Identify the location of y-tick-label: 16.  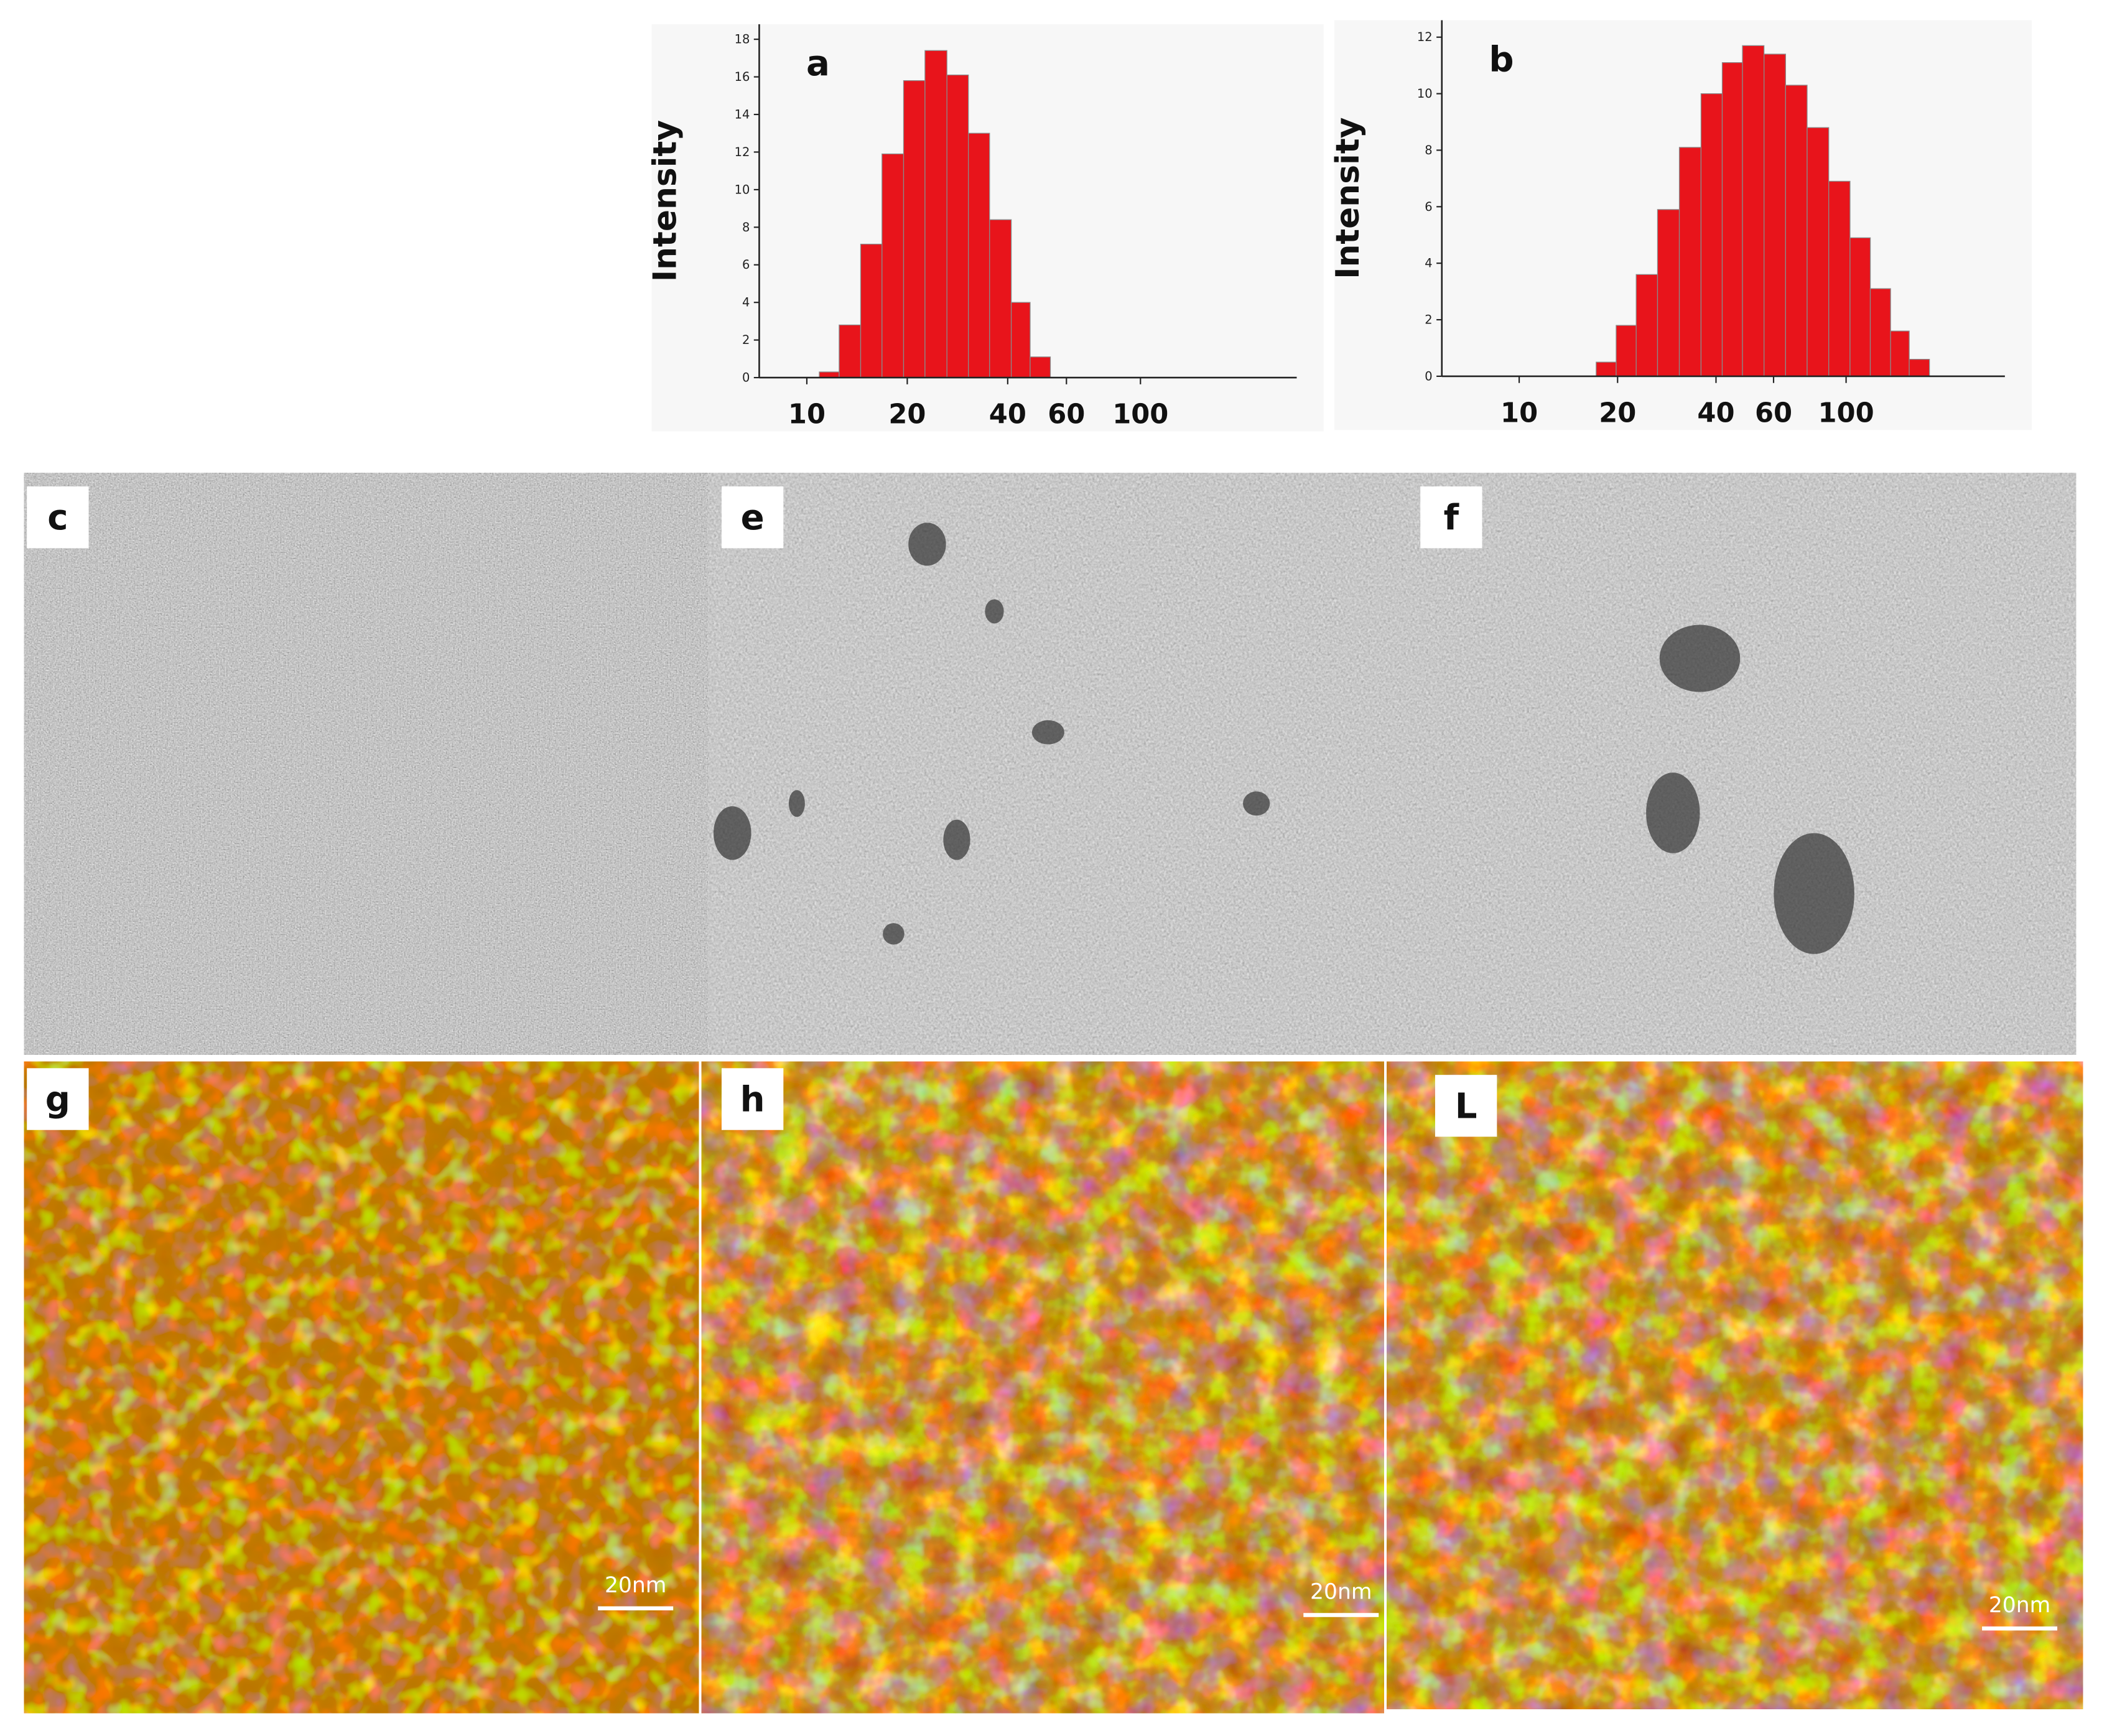
(742, 77).